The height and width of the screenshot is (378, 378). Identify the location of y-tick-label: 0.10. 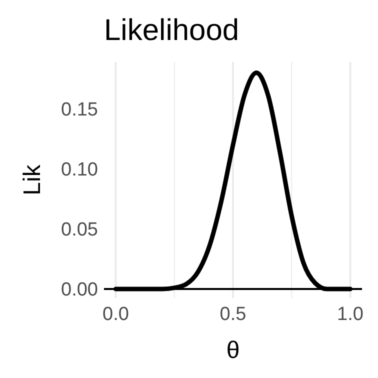
(79, 170).